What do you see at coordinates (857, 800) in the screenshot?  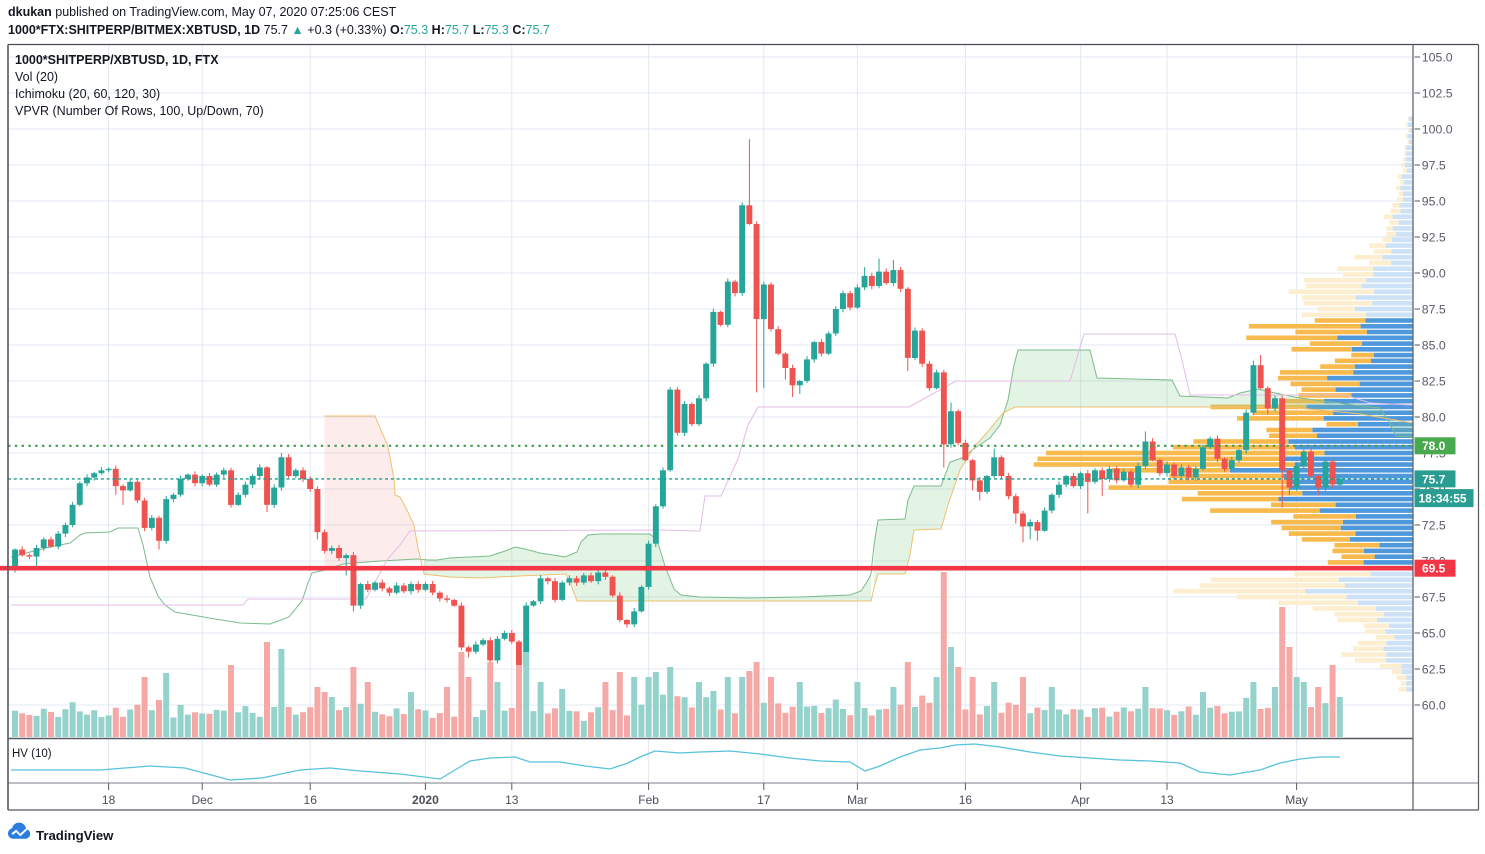 I see `svg-text: Mar` at bounding box center [857, 800].